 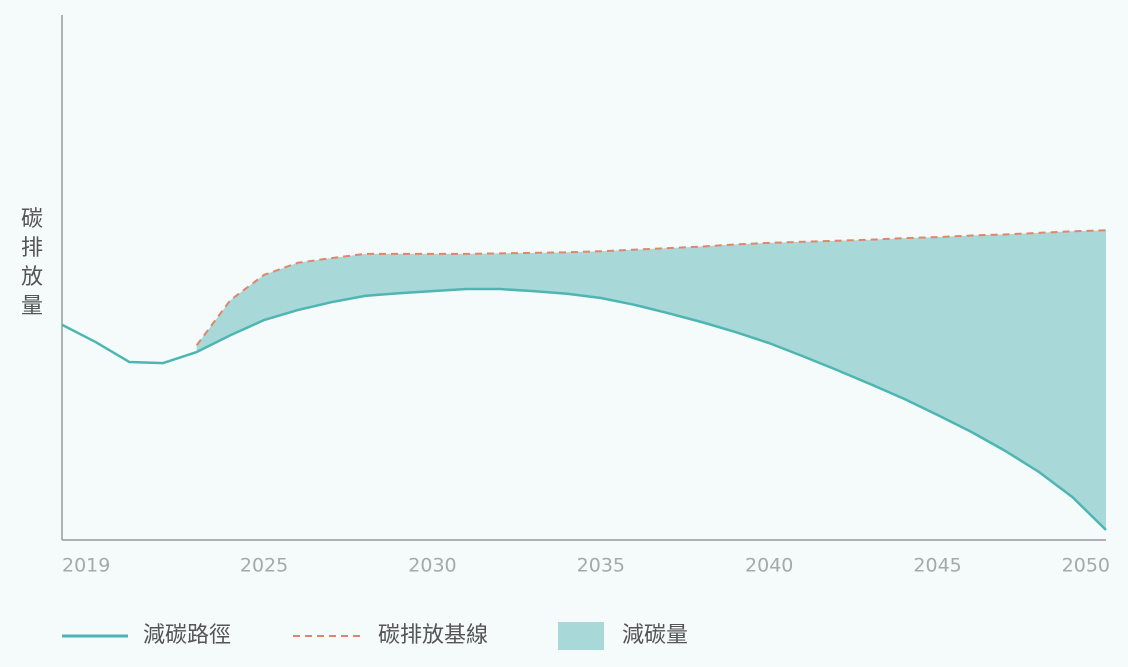 I want to click on x-tick-label: 2019, so click(x=86, y=566).